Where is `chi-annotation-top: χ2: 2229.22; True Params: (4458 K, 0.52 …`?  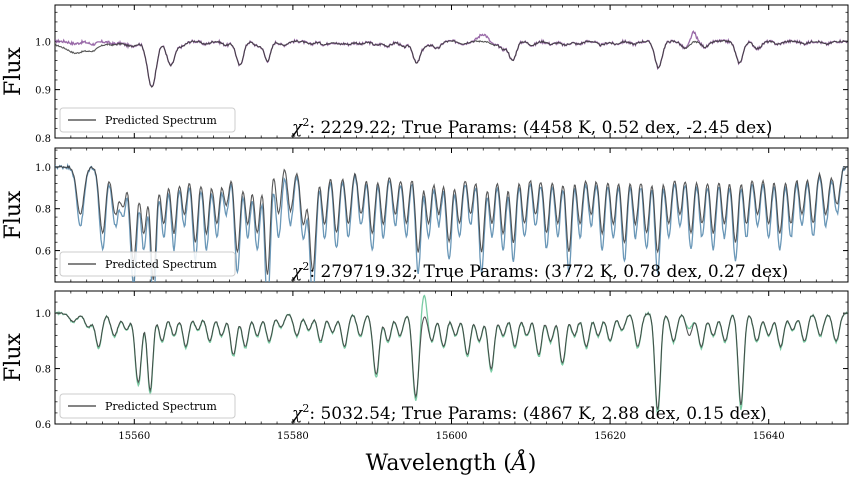
chi-annotation-top: χ2: 2229.22; True Params: (4458 K, 0.52 … is located at coordinates (531, 127).